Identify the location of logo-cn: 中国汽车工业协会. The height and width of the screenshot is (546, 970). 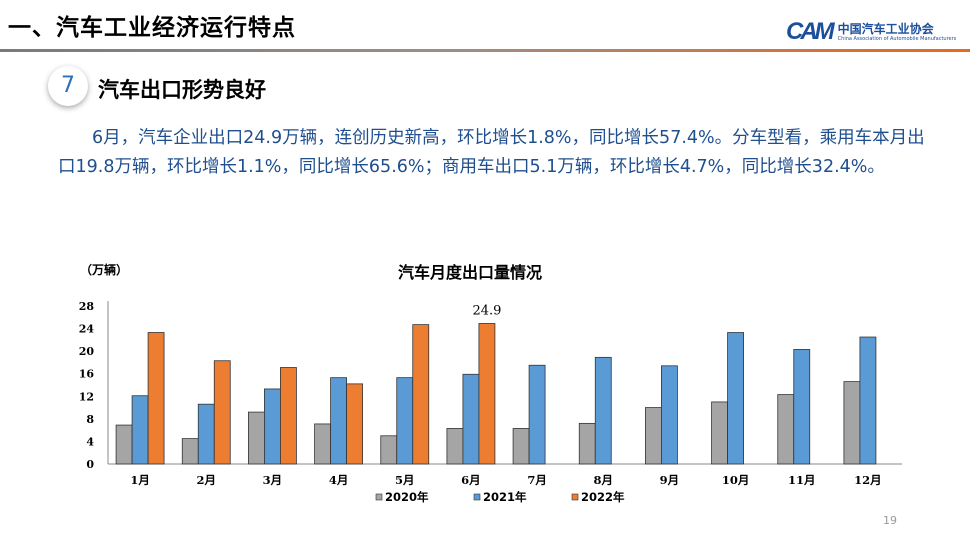
(885, 28).